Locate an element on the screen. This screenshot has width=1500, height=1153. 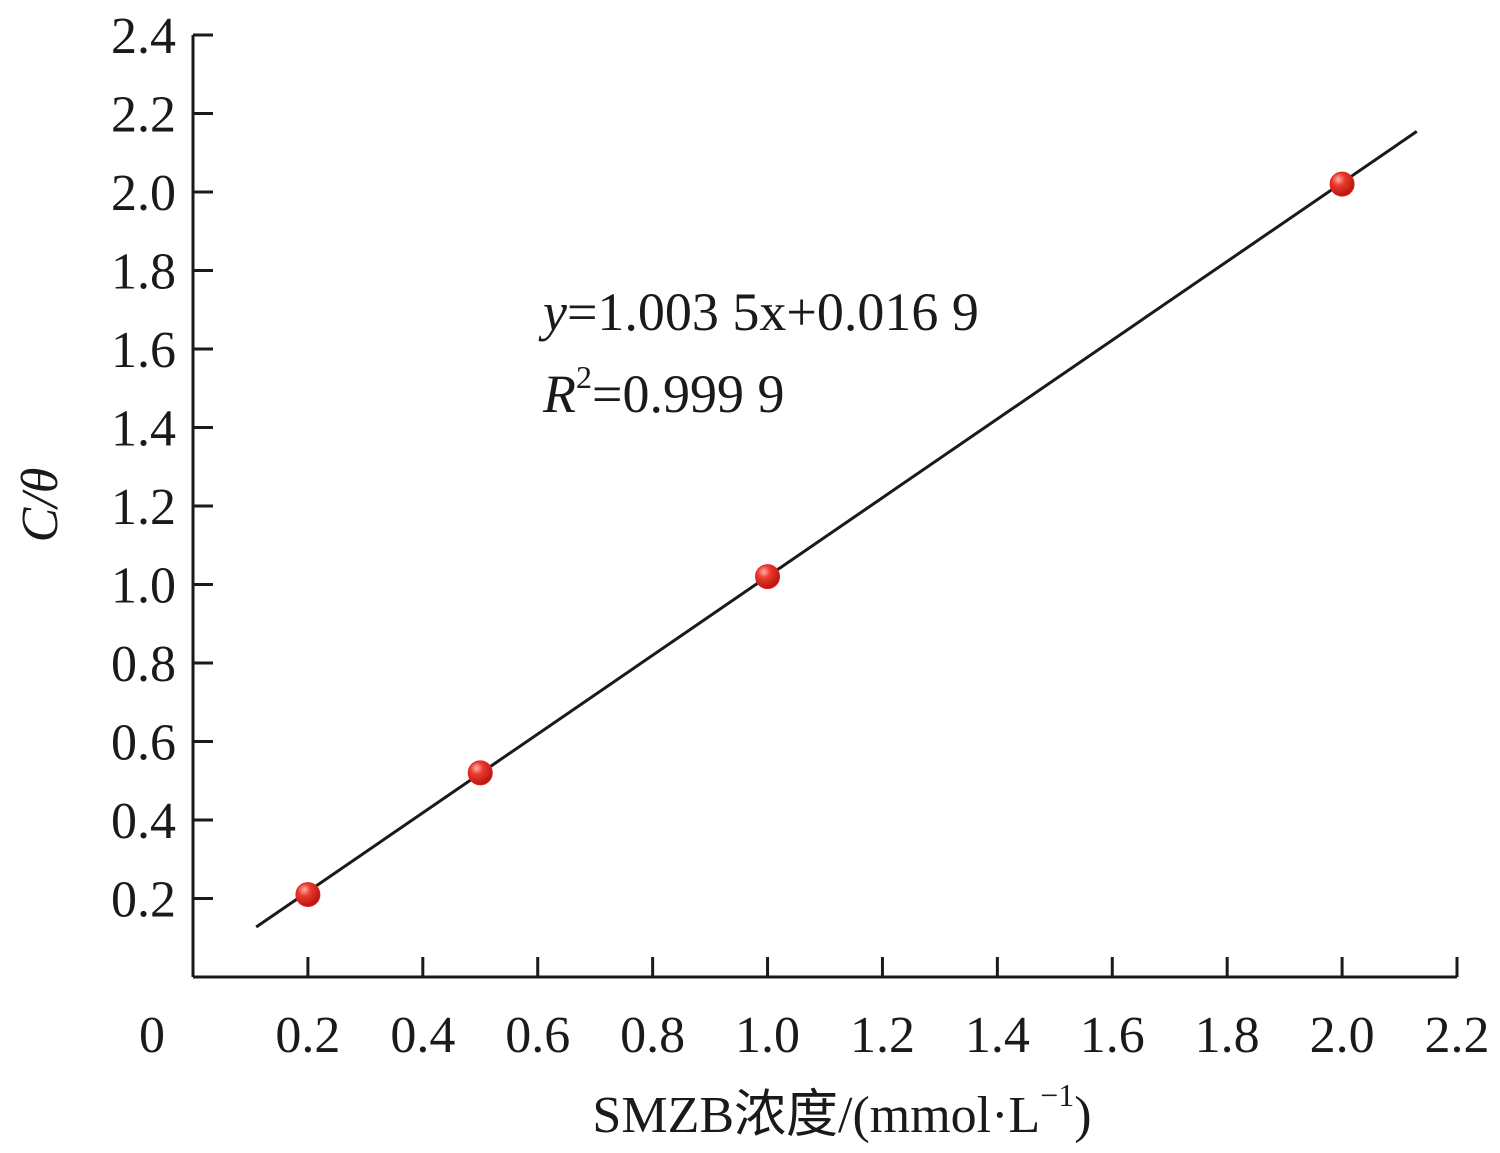
x-axis-title-sup: −1 is located at coordinates (1057, 1095).